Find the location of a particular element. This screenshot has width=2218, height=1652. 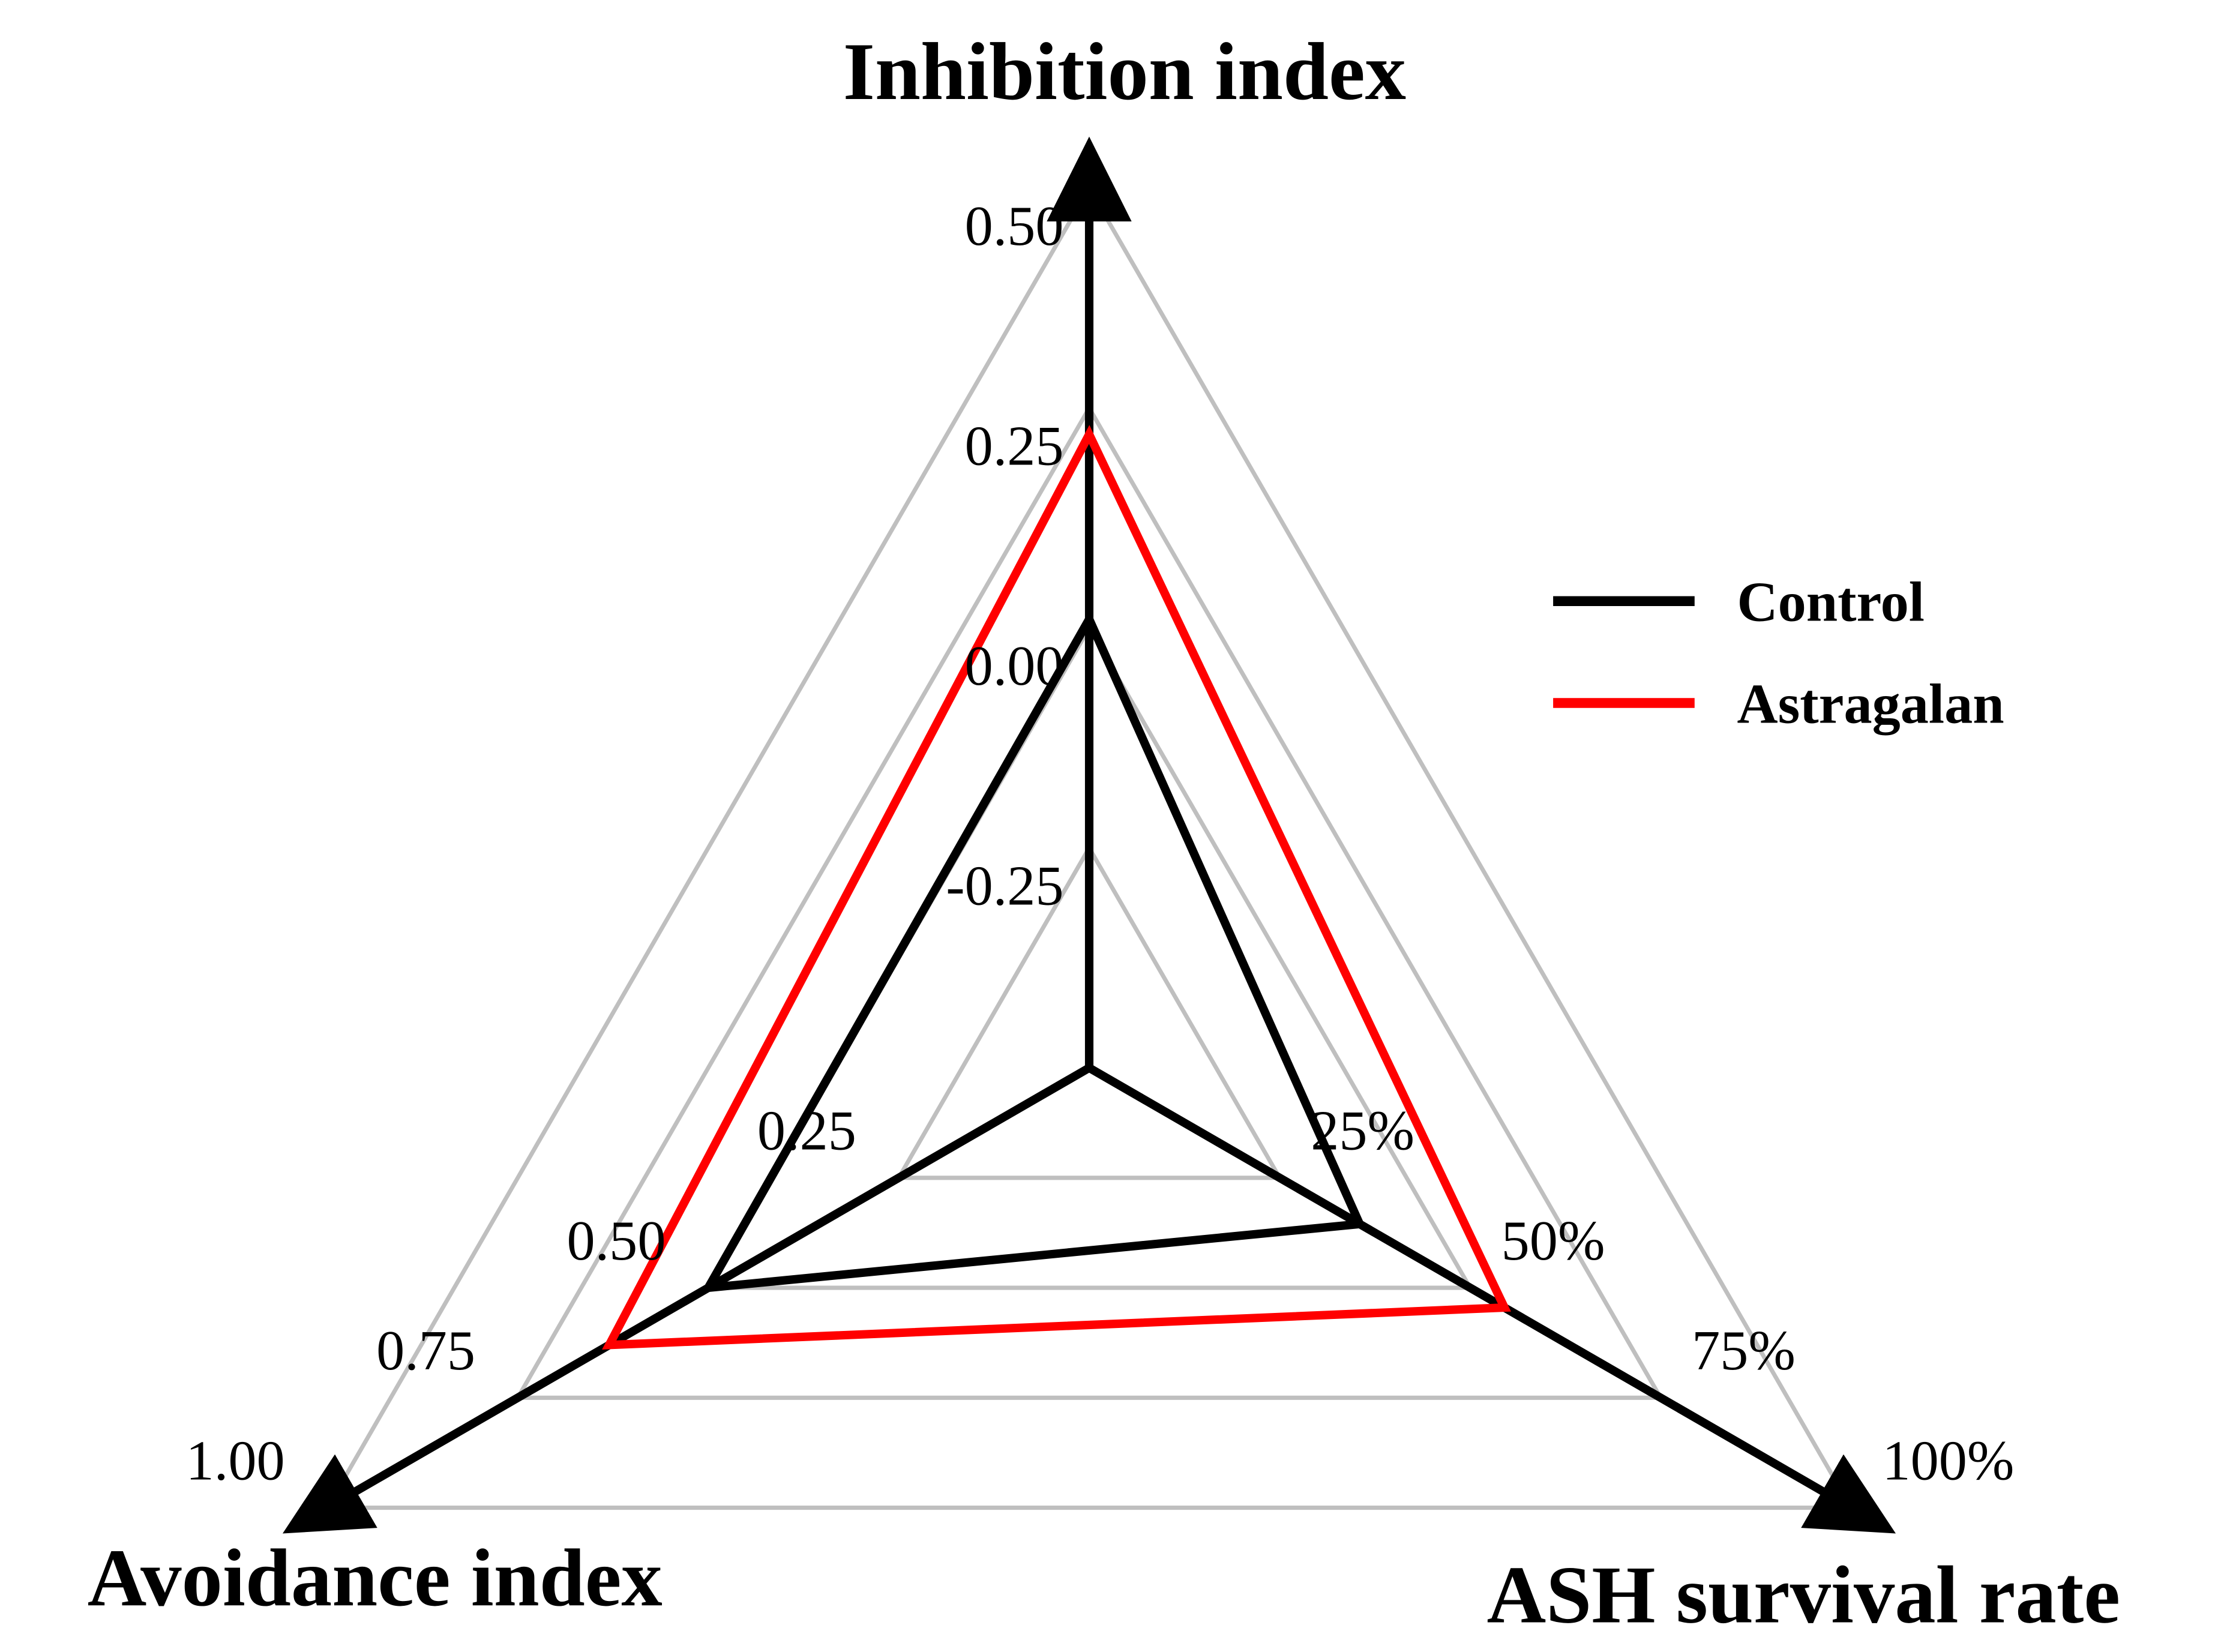

tick-label-inhibition: 0.25 is located at coordinates (1015, 446).